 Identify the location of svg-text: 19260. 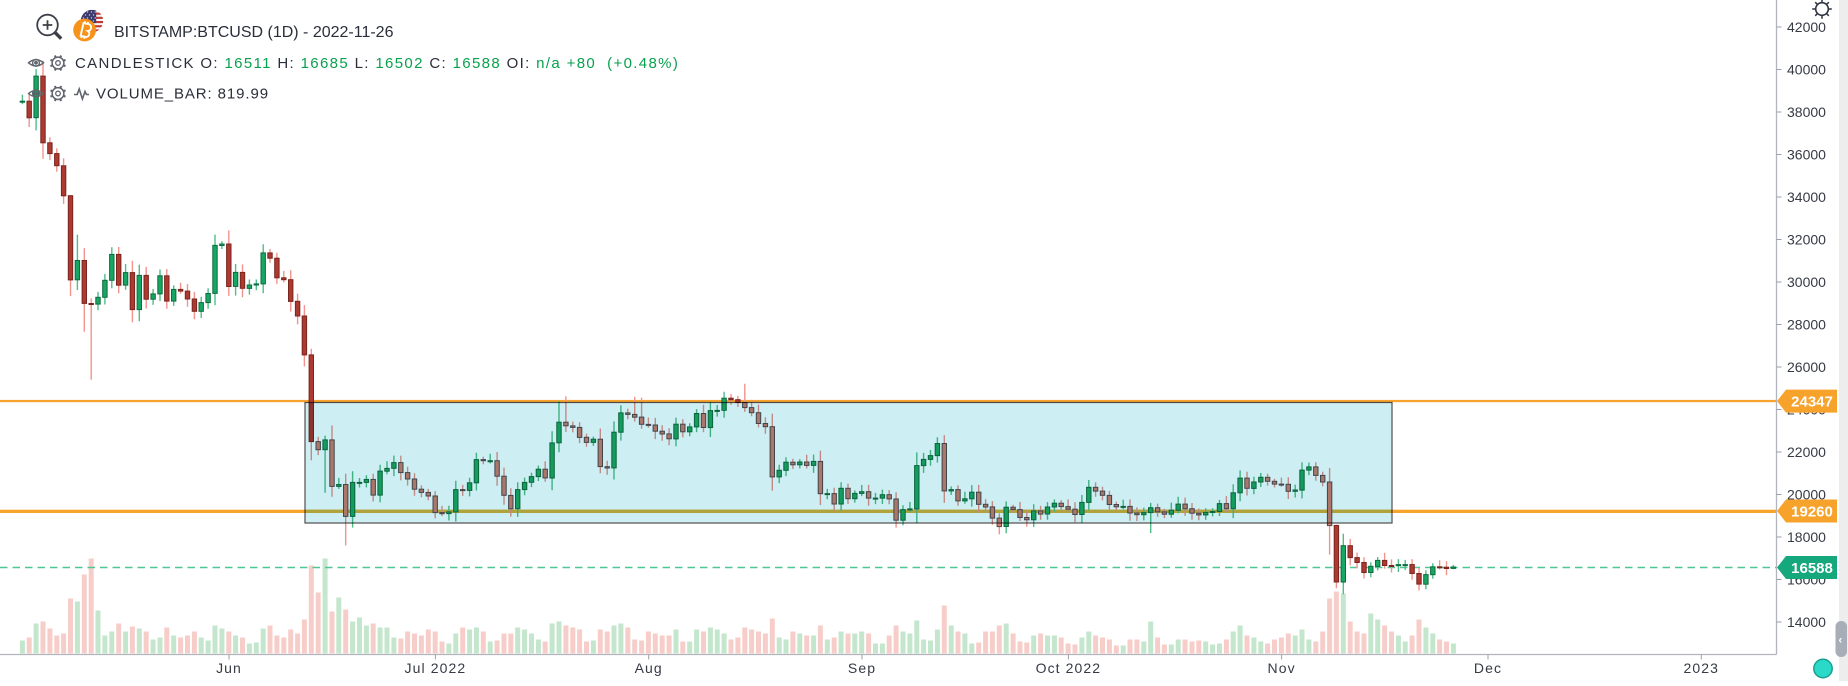
(1812, 512).